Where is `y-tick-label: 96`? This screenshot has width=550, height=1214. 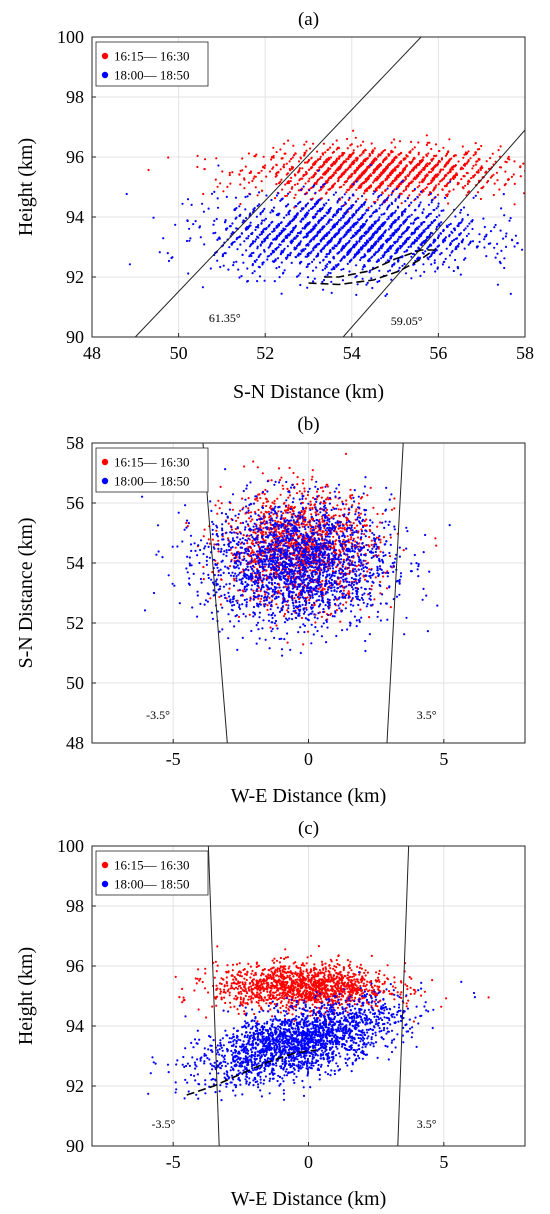 y-tick-label: 96 is located at coordinates (75, 157).